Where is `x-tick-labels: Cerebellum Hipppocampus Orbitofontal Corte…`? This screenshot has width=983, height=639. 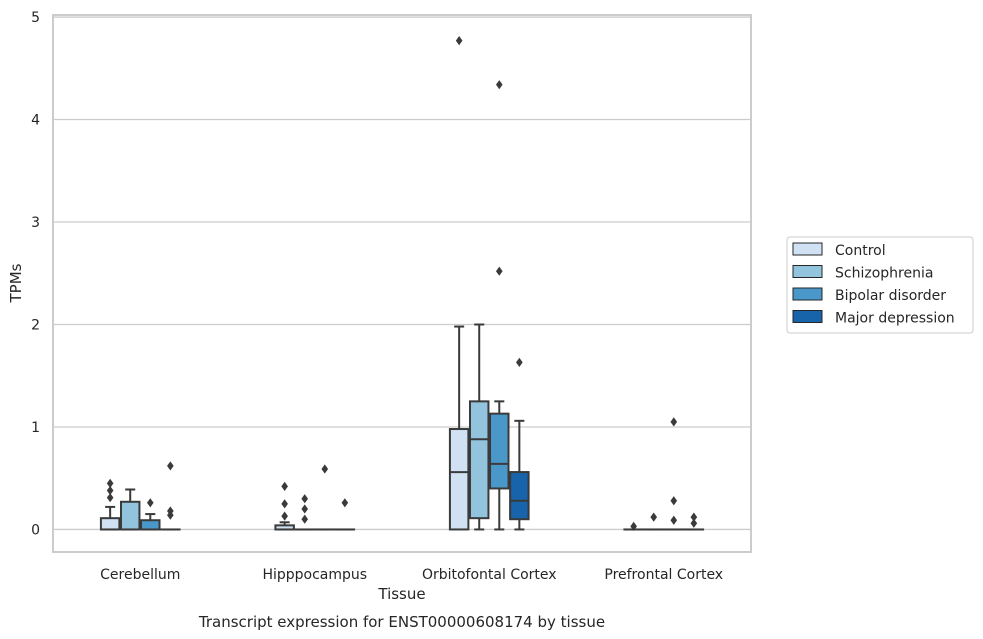 x-tick-labels: Cerebellum Hipppocampus Orbitofontal Corte… is located at coordinates (411, 575).